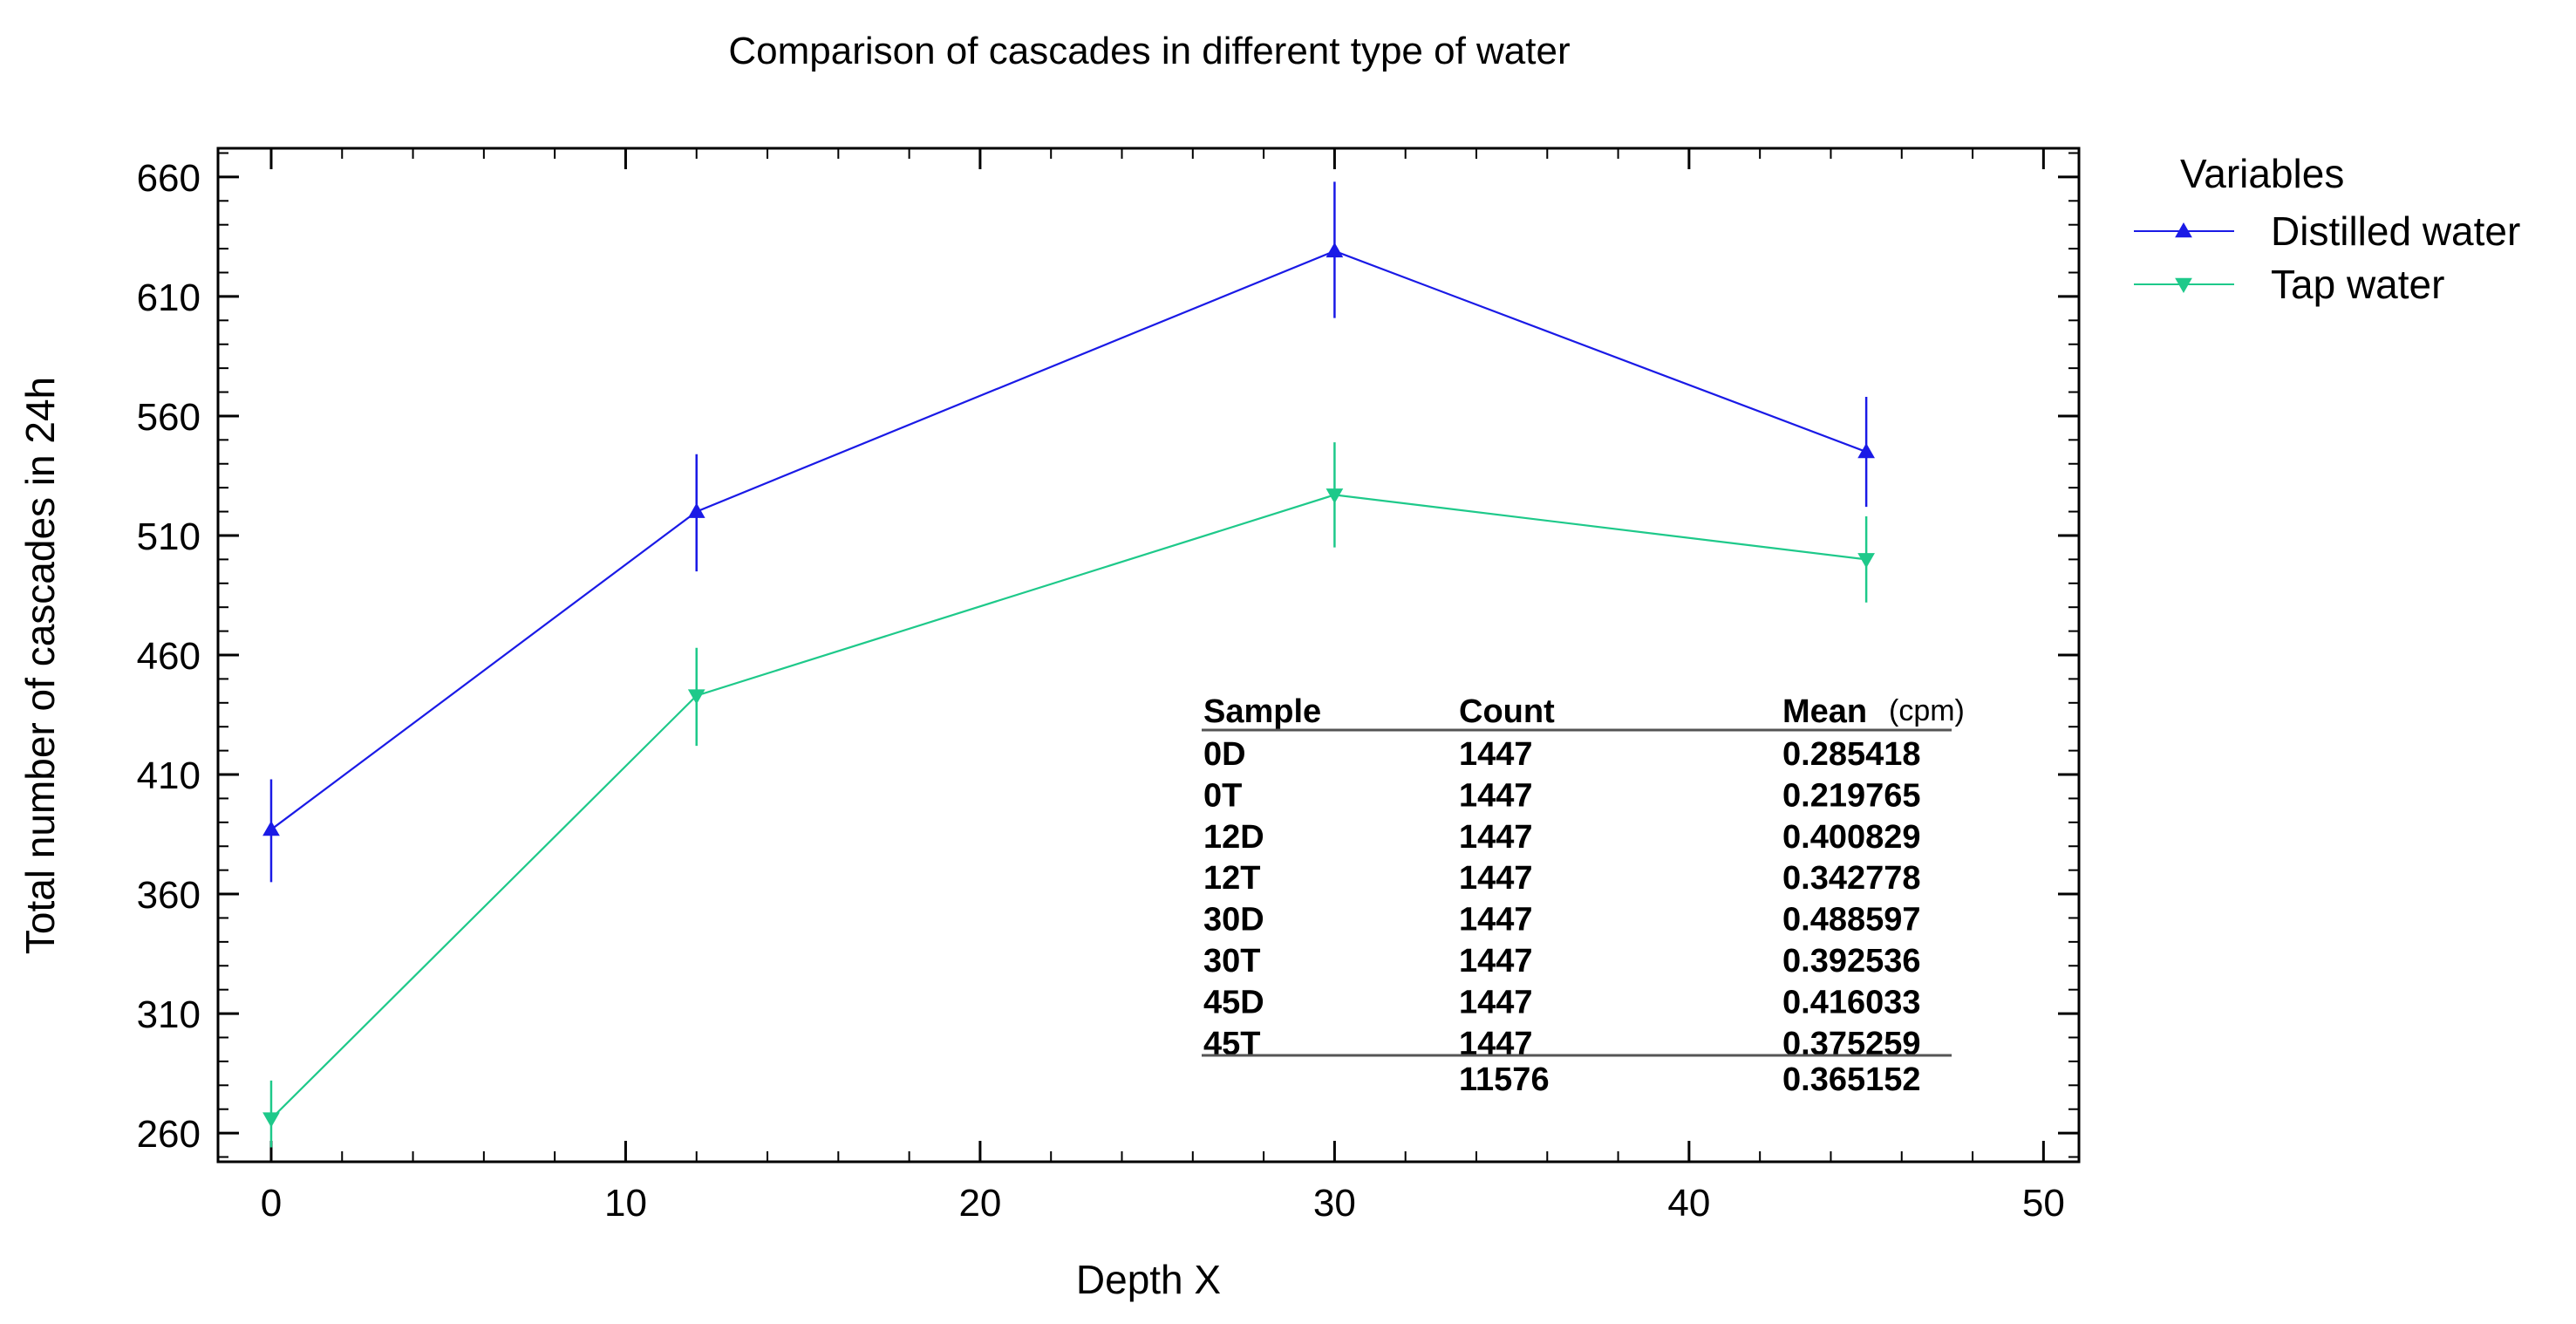 This screenshot has width=2576, height=1324. What do you see at coordinates (169, 656) in the screenshot?
I see `y-tick-label: 460` at bounding box center [169, 656].